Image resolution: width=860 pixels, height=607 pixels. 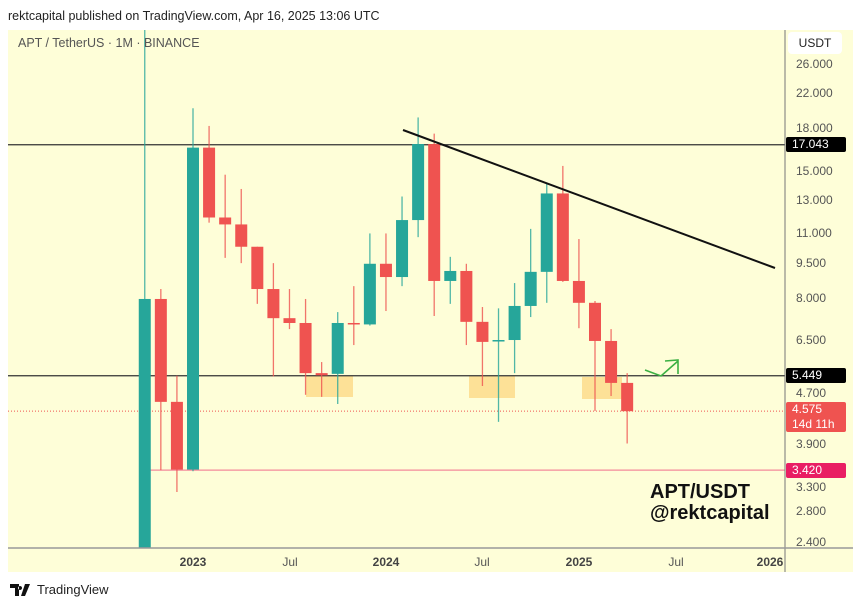 I want to click on trendline, so click(x=589, y=199).